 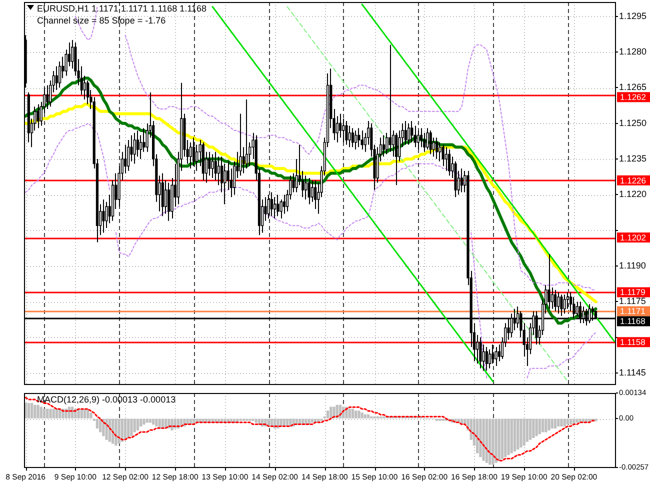 What do you see at coordinates (633, 158) in the screenshot?
I see `y-tick-label: 1.1235` at bounding box center [633, 158].